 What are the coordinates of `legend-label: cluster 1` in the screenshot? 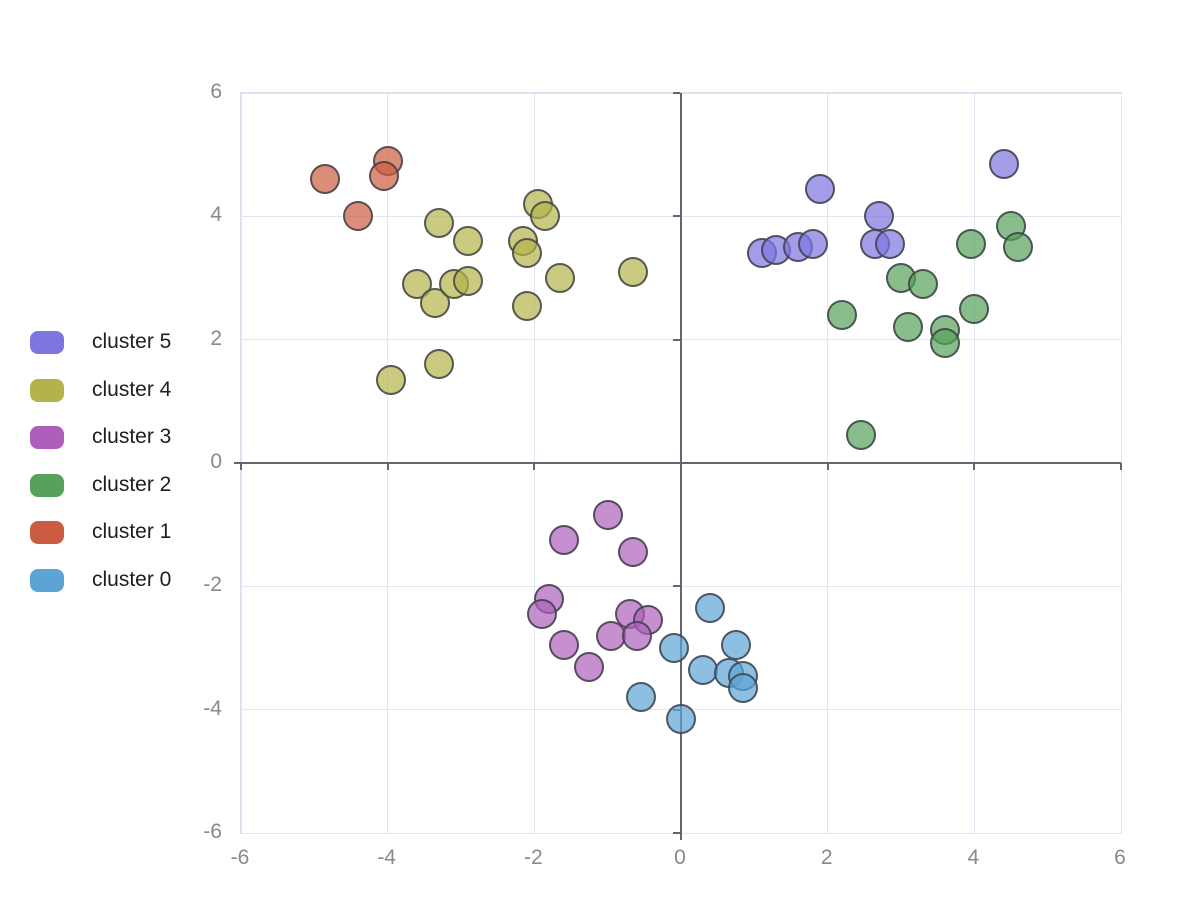 It's located at (132, 531).